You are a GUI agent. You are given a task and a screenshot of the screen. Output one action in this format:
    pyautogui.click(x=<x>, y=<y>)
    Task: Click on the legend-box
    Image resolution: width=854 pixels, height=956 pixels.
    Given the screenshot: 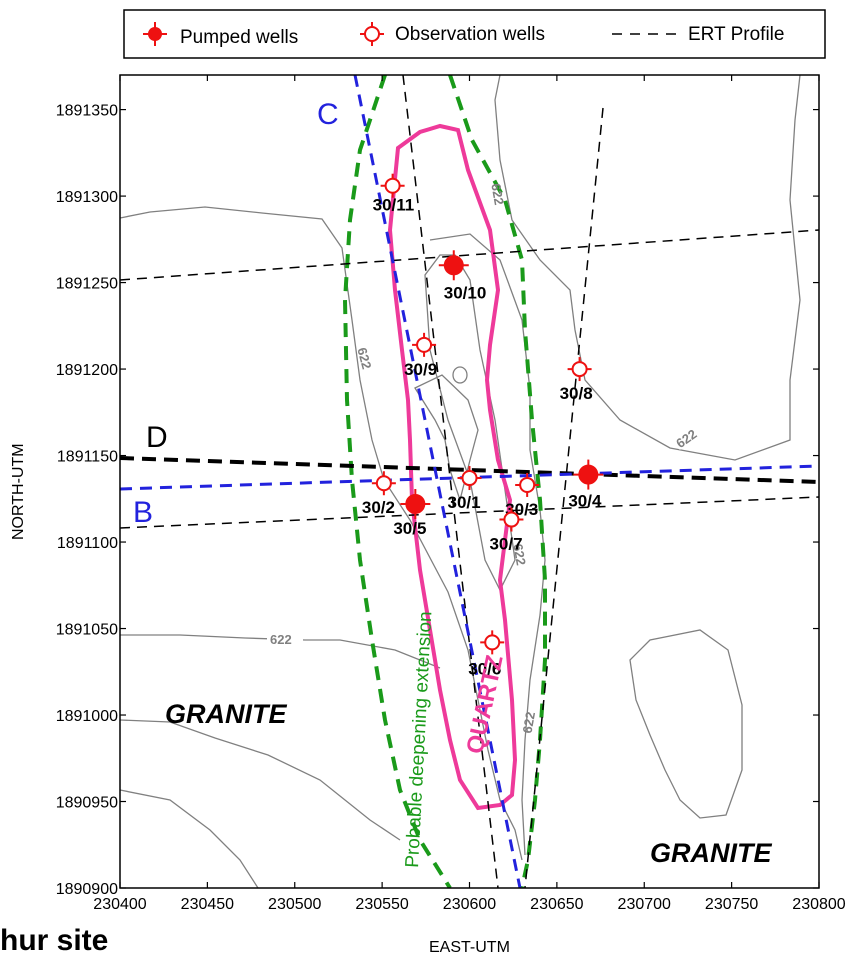 What is the action you would take?
    pyautogui.click(x=474, y=34)
    